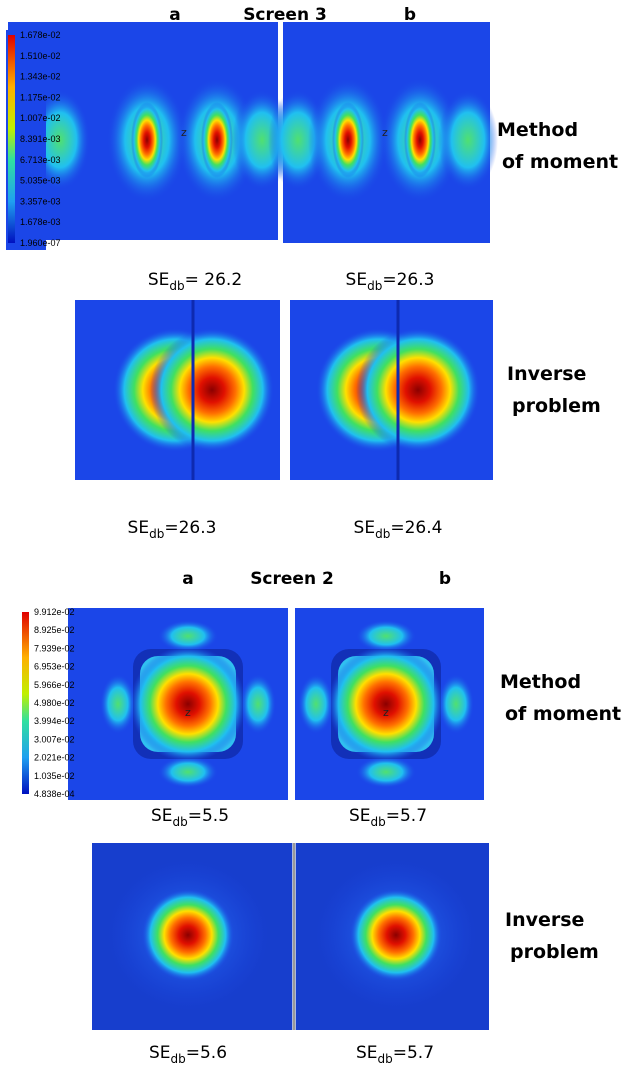 The height and width of the screenshot is (1067, 629). Describe the element at coordinates (54, 648) in the screenshot. I see `colorbar-label: 7.939e-02` at that location.